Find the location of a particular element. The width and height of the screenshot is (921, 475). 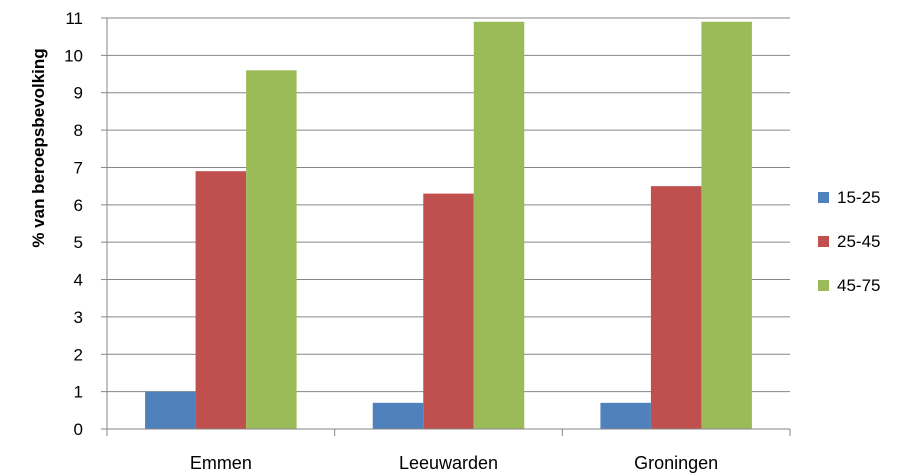

y-axis-title: % van beroepsbevolking is located at coordinates (38, 147).